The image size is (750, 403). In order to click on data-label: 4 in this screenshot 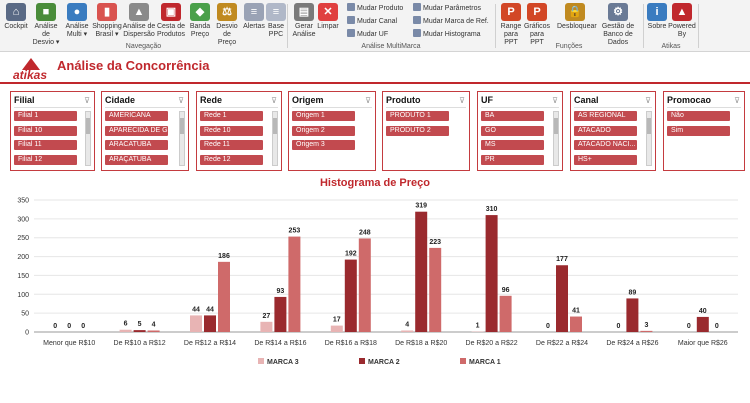, I will do `click(407, 324)`.